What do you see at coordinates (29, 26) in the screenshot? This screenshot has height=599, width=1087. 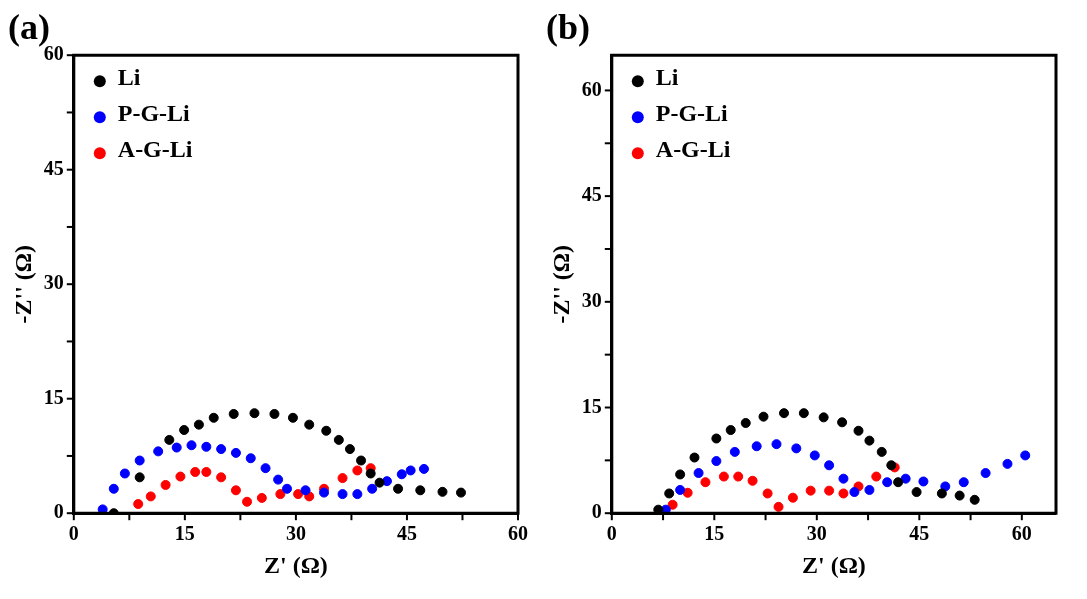 I see `chart-title: (a)` at bounding box center [29, 26].